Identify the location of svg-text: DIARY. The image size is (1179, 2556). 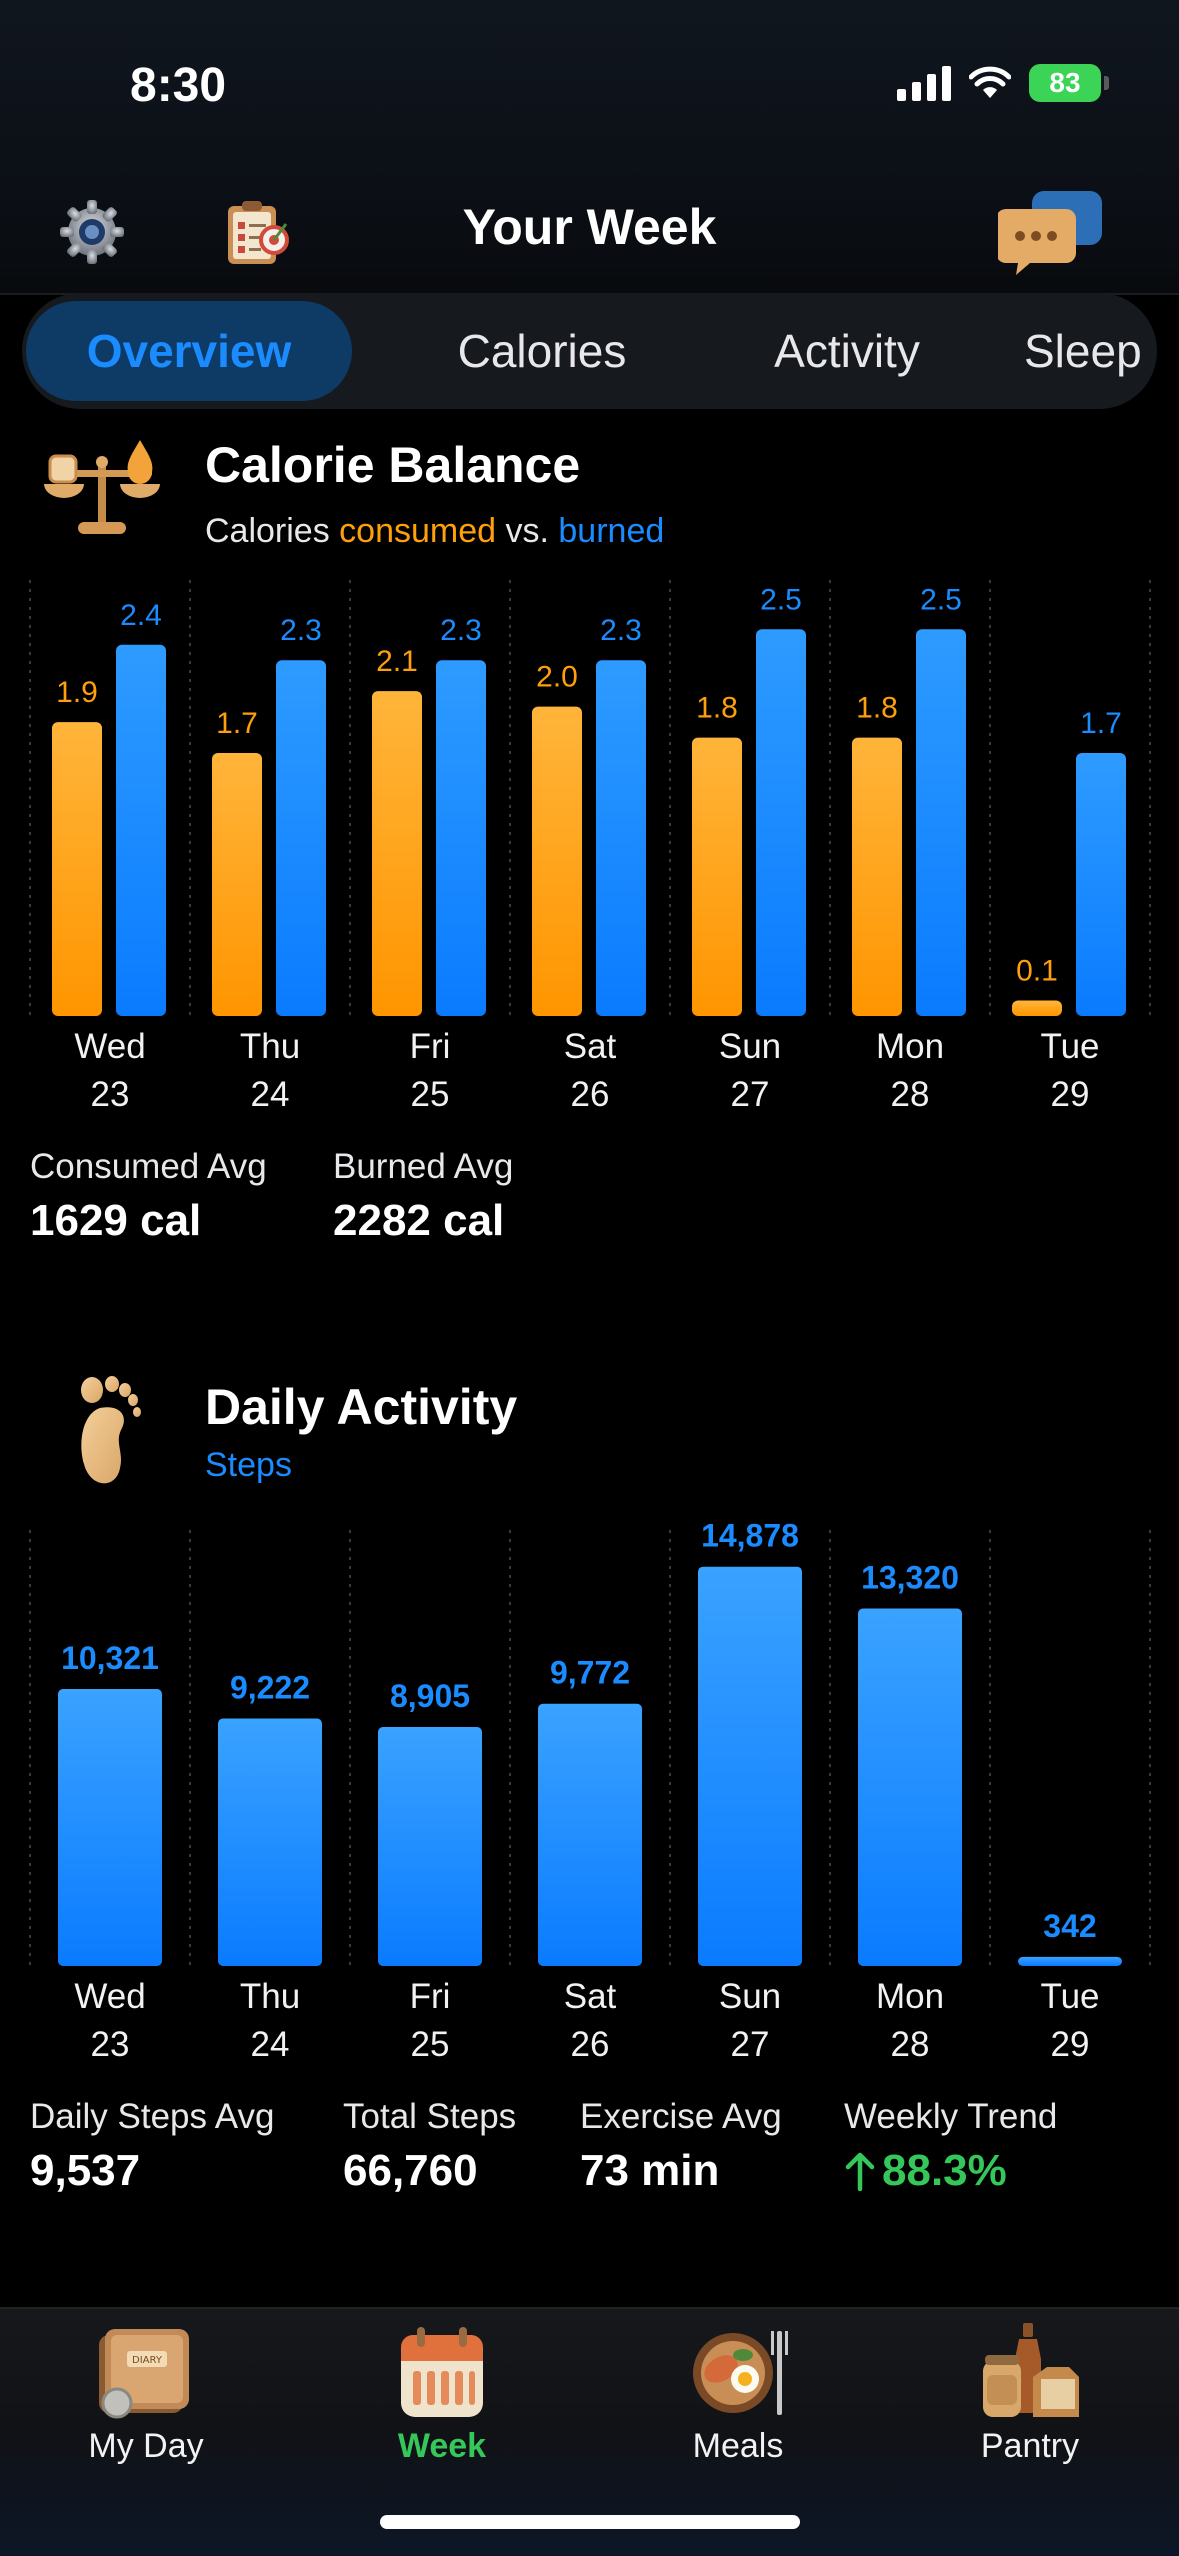
(147, 2360).